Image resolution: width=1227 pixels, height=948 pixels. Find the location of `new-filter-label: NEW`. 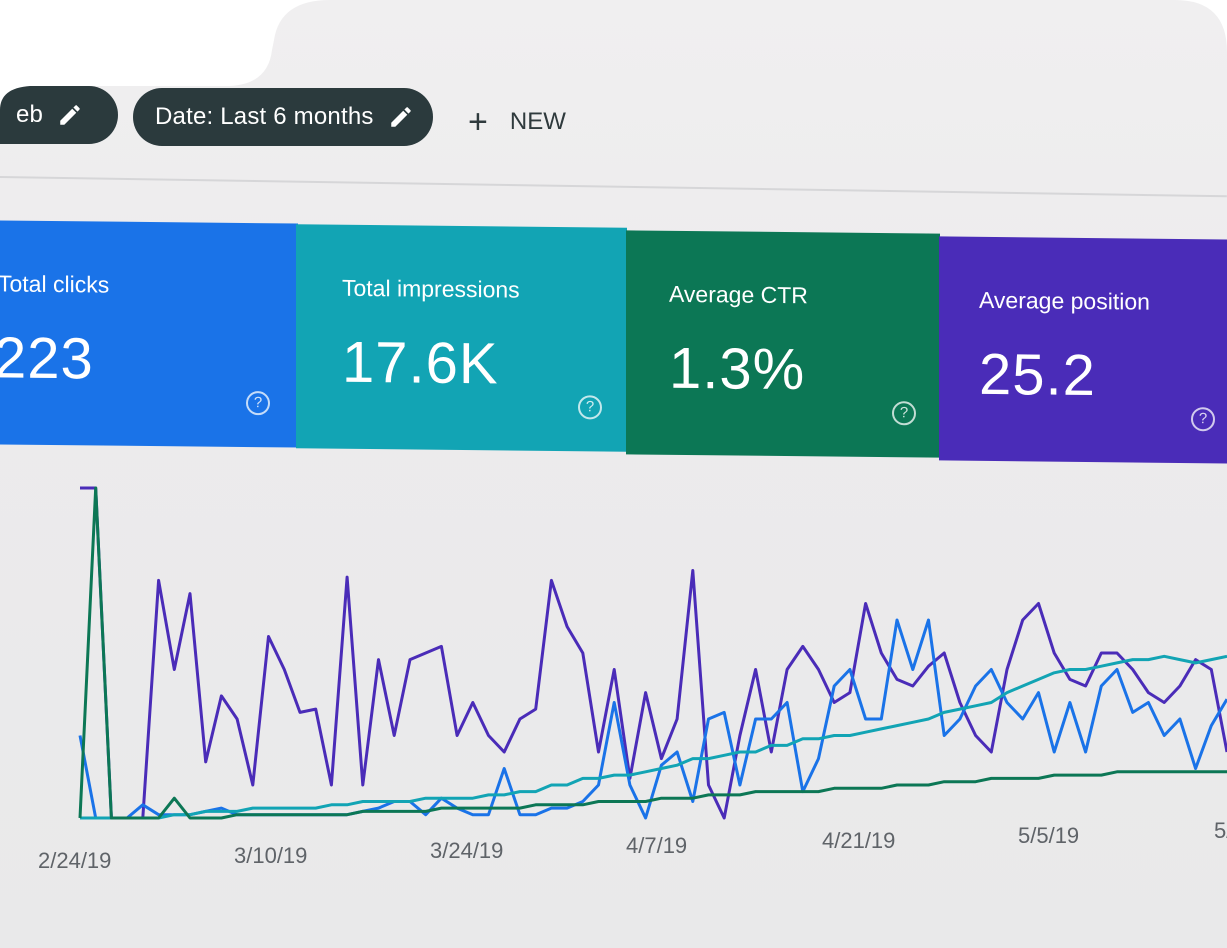

new-filter-label: NEW is located at coordinates (537, 121).